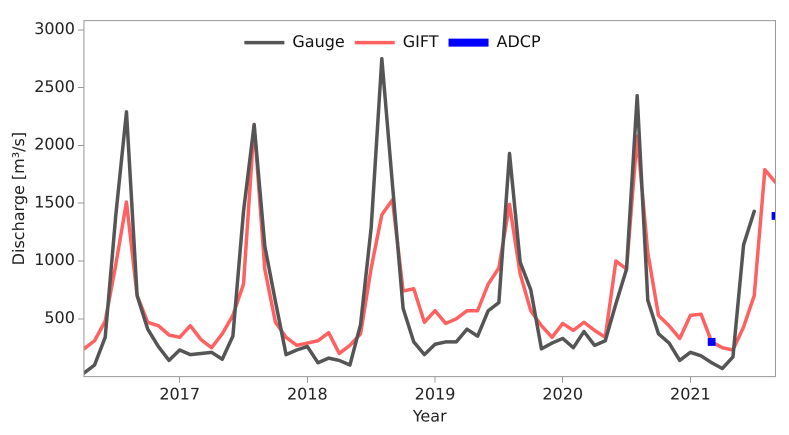 This screenshot has height=435, width=789. What do you see at coordinates (318, 41) in the screenshot?
I see `legend-label: Gauge` at bounding box center [318, 41].